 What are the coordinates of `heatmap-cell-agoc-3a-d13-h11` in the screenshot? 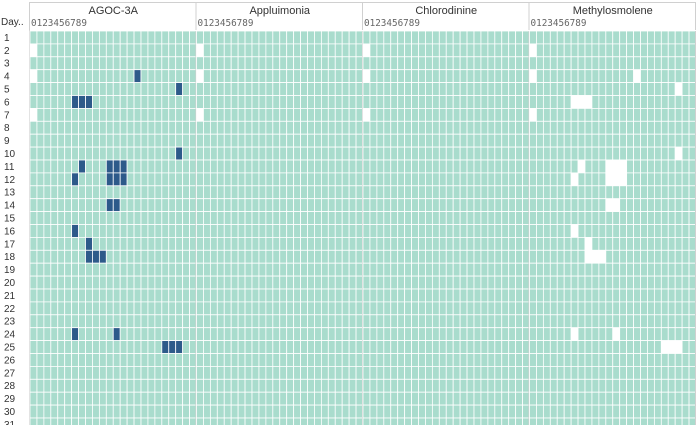 It's located at (109, 192).